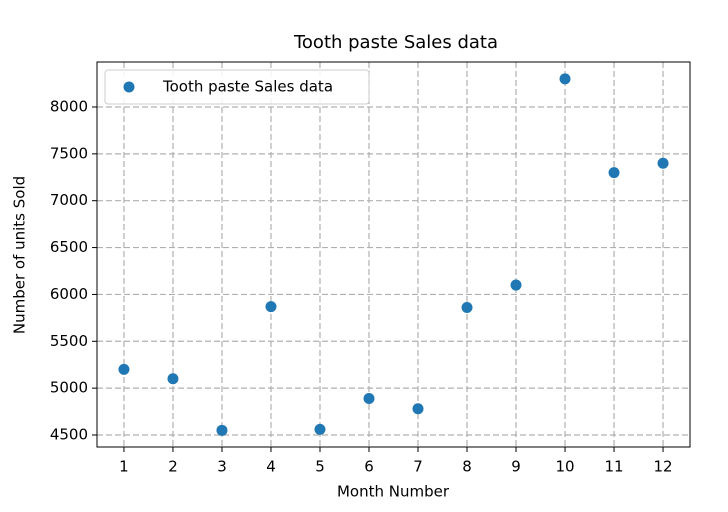 This screenshot has width=728, height=512. I want to click on y-tick-label: 7000, so click(69, 200).